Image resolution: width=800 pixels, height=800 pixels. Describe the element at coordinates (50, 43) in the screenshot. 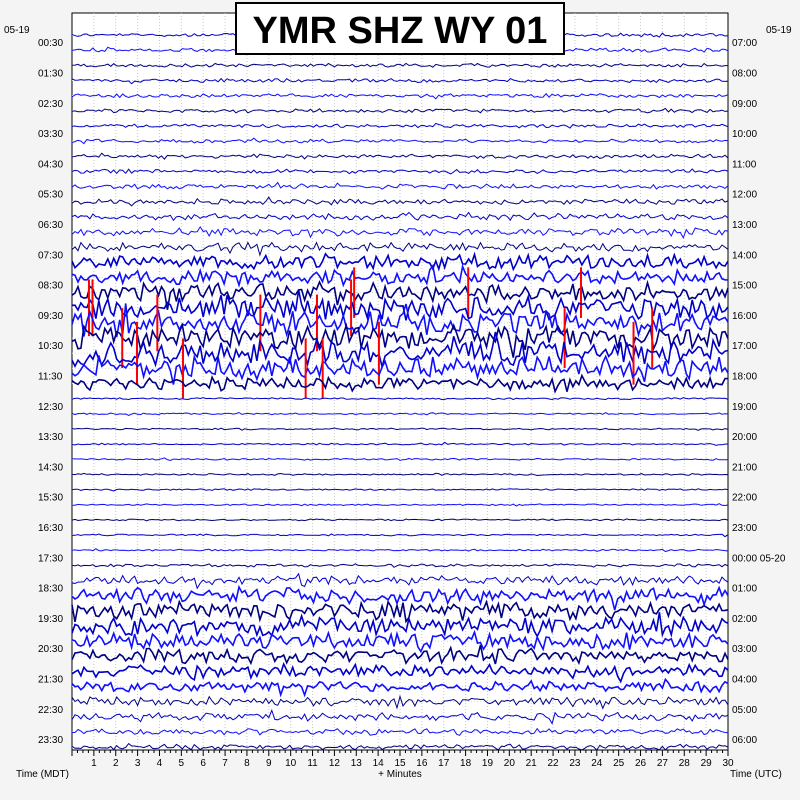

I see `left-time-label: 00:30` at that location.